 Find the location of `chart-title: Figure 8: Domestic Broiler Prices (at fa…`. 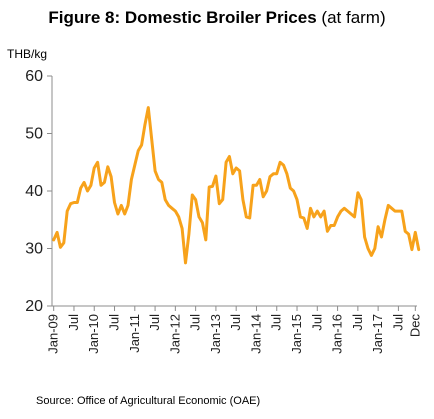

chart-title: Figure 8: Domestic Broiler Prices (at fa… is located at coordinates (217, 18).